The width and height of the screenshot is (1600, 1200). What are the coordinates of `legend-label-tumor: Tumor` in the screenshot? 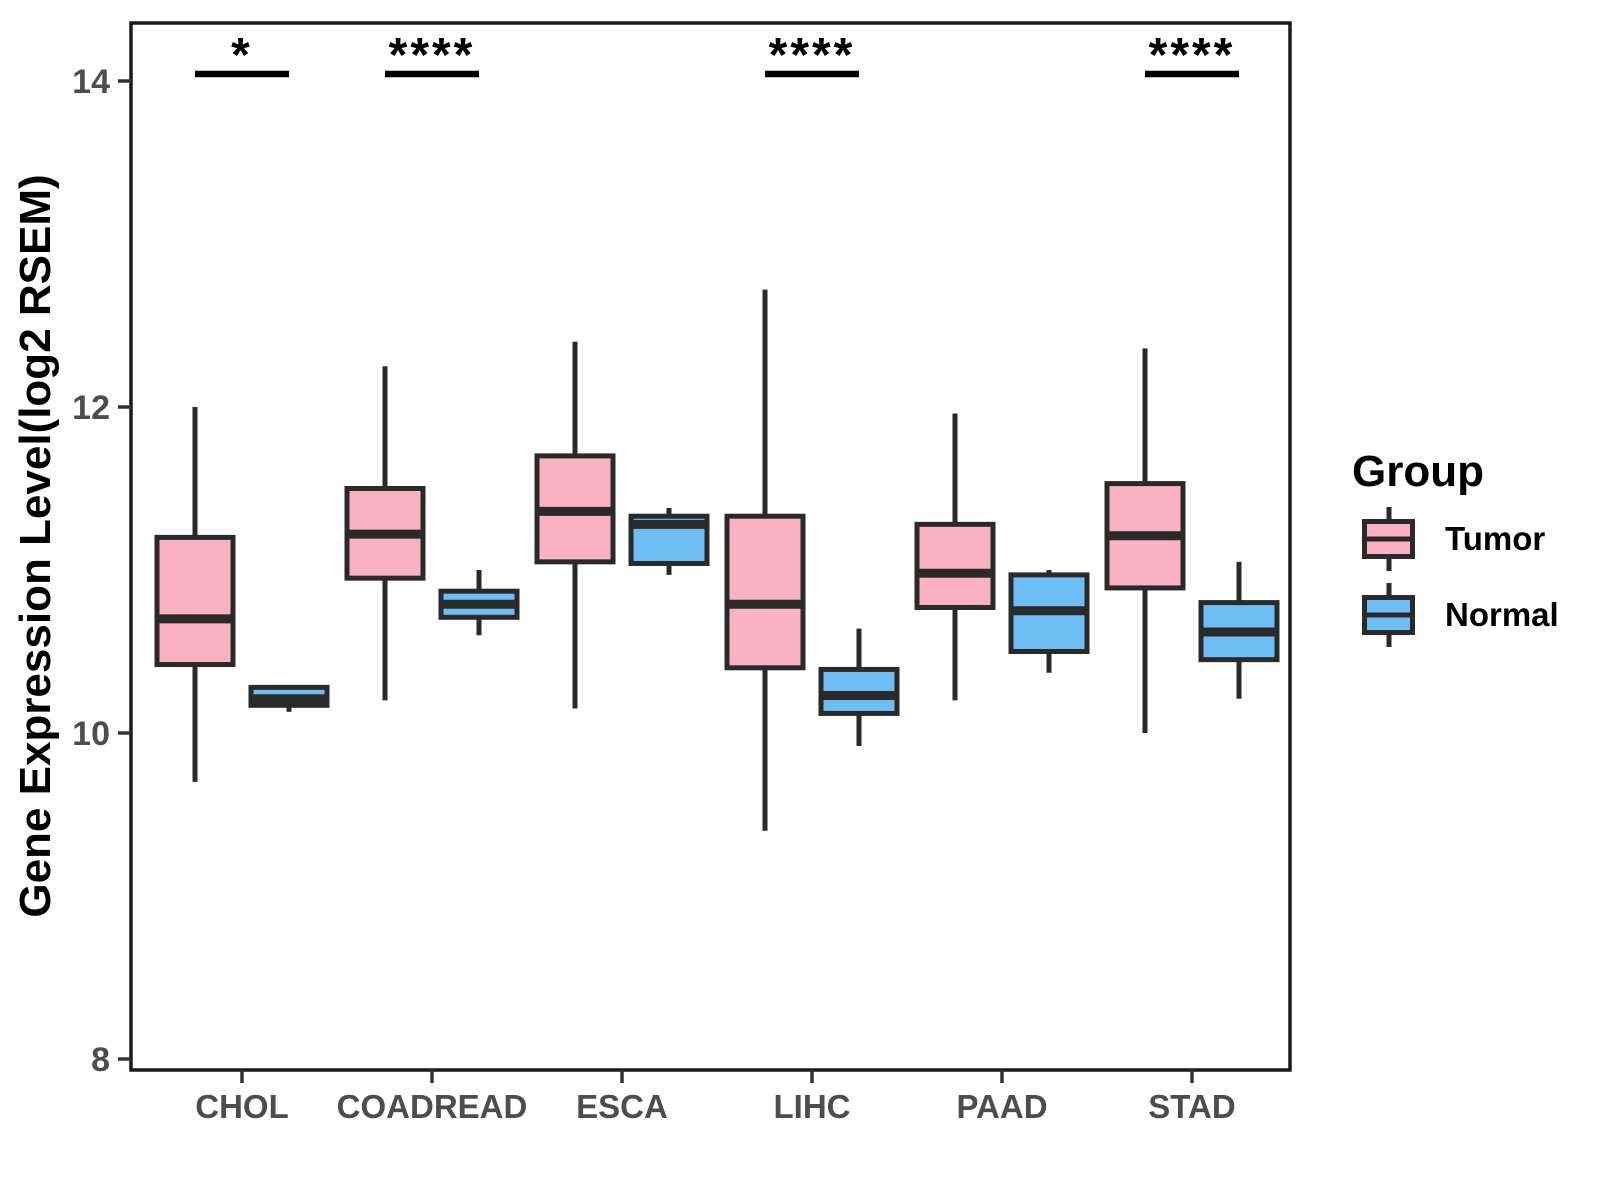 It's located at (1495, 538).